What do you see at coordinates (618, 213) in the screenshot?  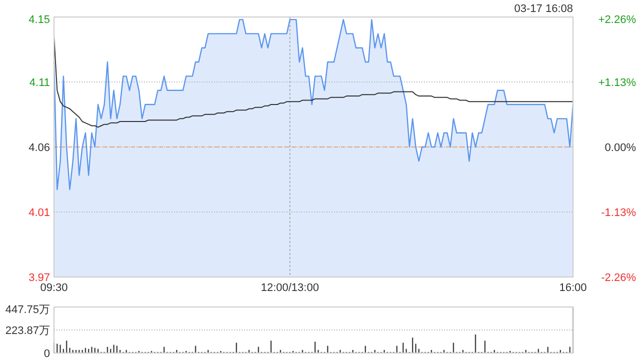 I see `y2-tick-label: -1.13%` at bounding box center [618, 213].